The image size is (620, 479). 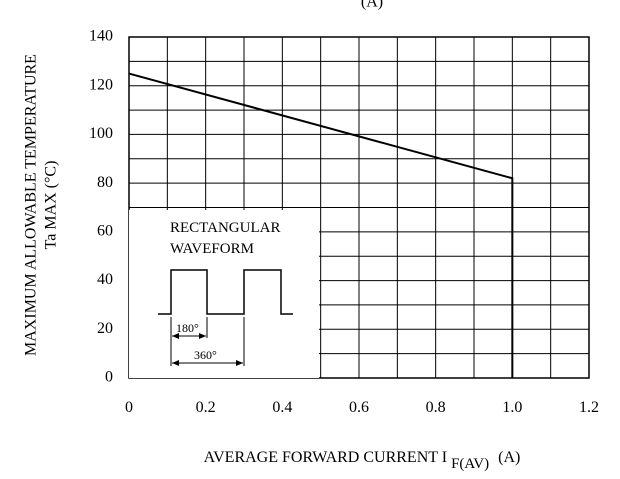 I want to click on x-tick-label: 0.8, so click(x=436, y=407).